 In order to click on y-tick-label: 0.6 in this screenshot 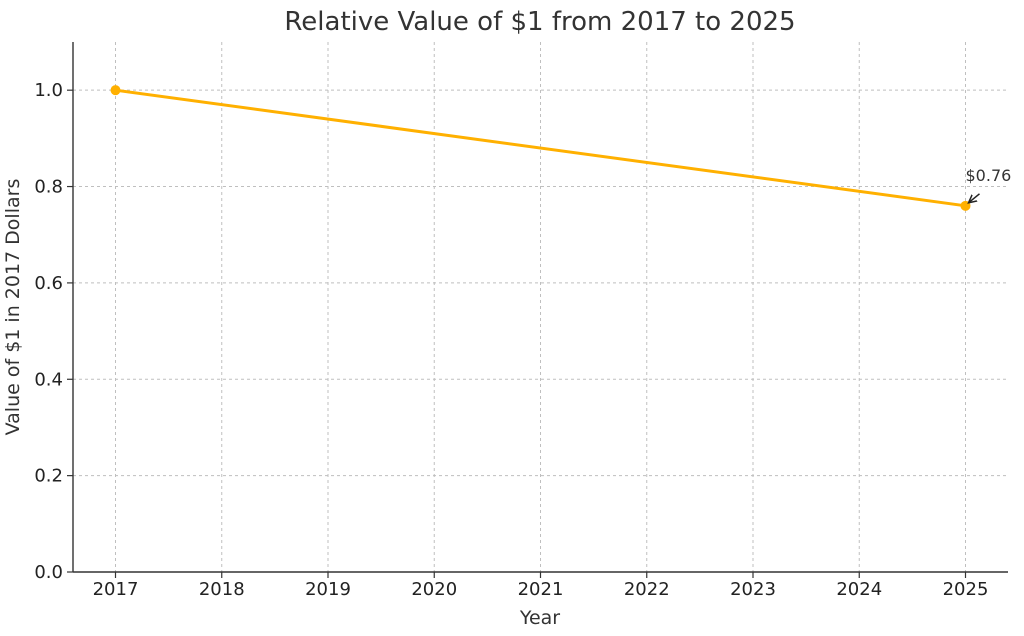, I will do `click(48, 283)`.